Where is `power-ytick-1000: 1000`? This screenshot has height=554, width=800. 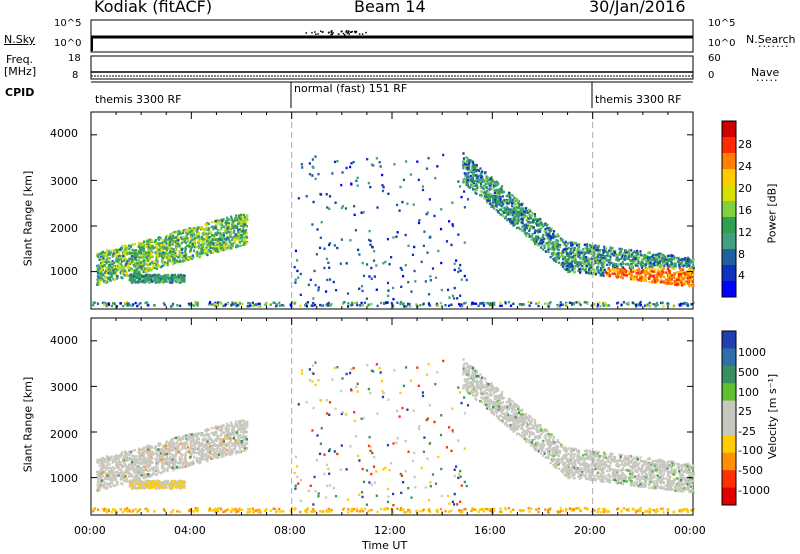
power-ytick-1000: 1000 is located at coordinates (64, 271).